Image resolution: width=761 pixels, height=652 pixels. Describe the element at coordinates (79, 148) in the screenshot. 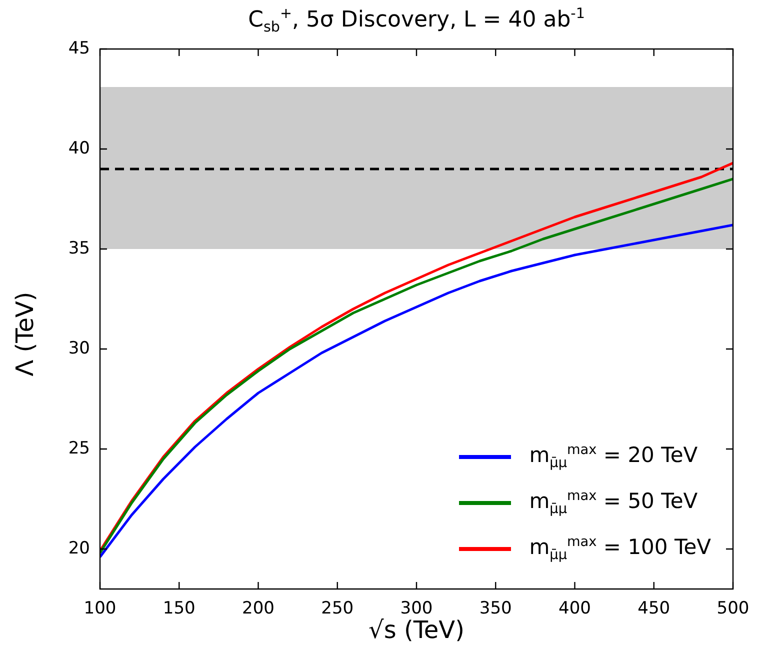

I see `y-tick-label: 40` at that location.